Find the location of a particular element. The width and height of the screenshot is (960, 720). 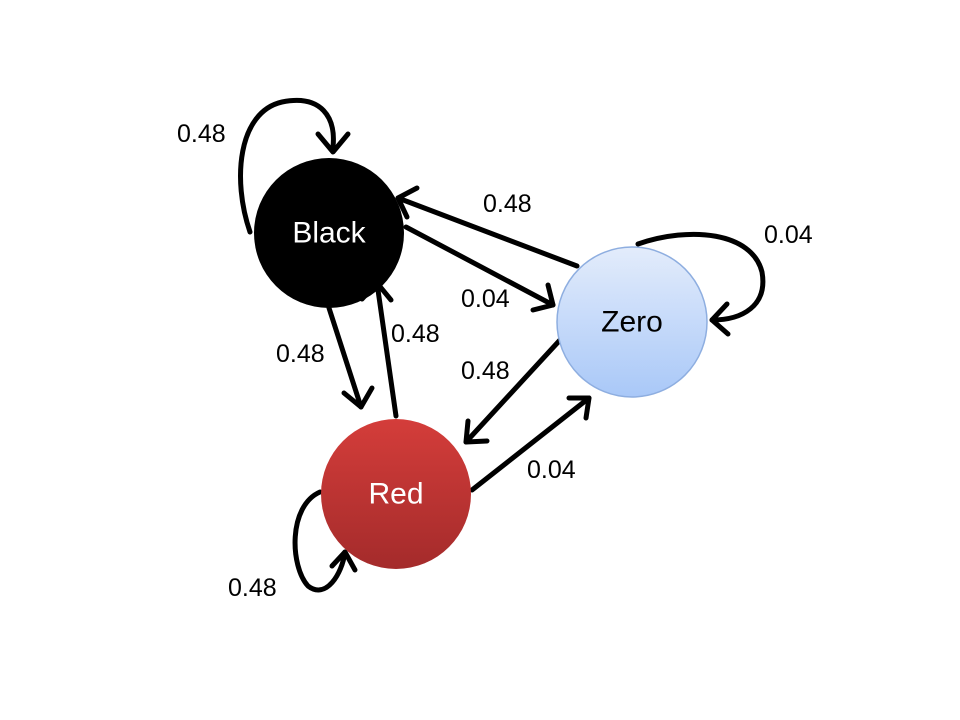

edge-black-to-red is located at coordinates (350, 357).